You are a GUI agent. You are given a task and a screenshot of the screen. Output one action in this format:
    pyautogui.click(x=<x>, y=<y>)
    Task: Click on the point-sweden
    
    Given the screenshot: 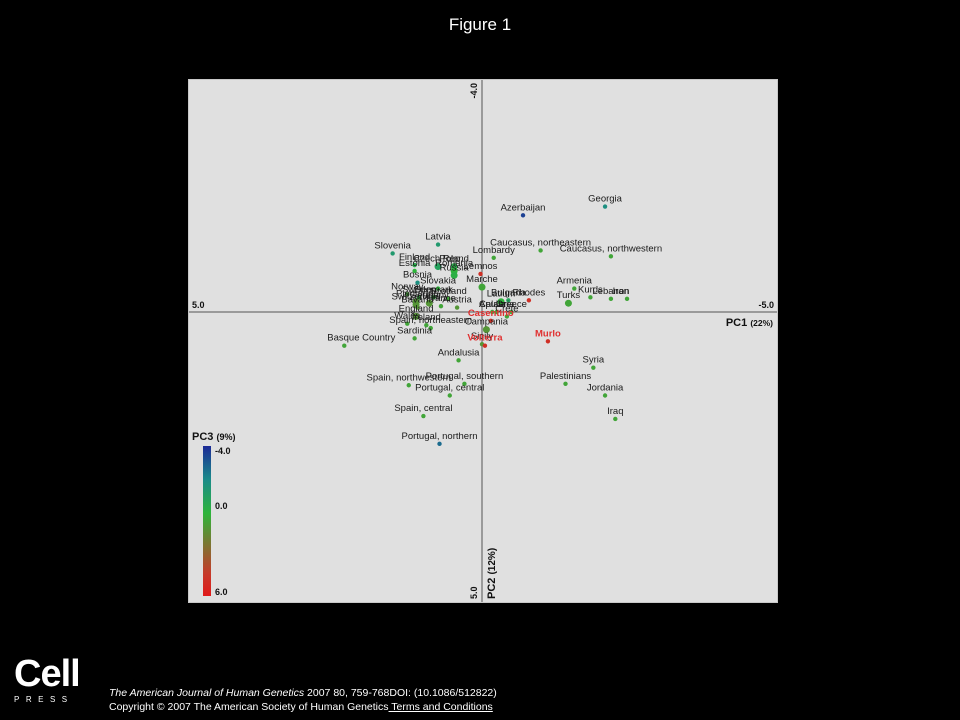 What is the action you would take?
    pyautogui.click(x=419, y=297)
    